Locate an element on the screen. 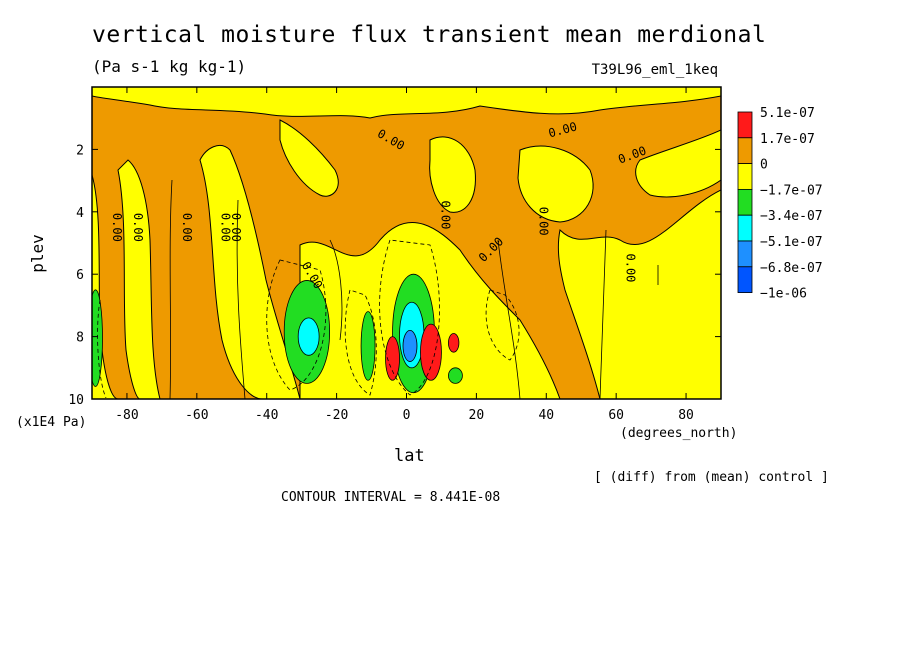  x-tick-label: 60 is located at coordinates (616, 415).